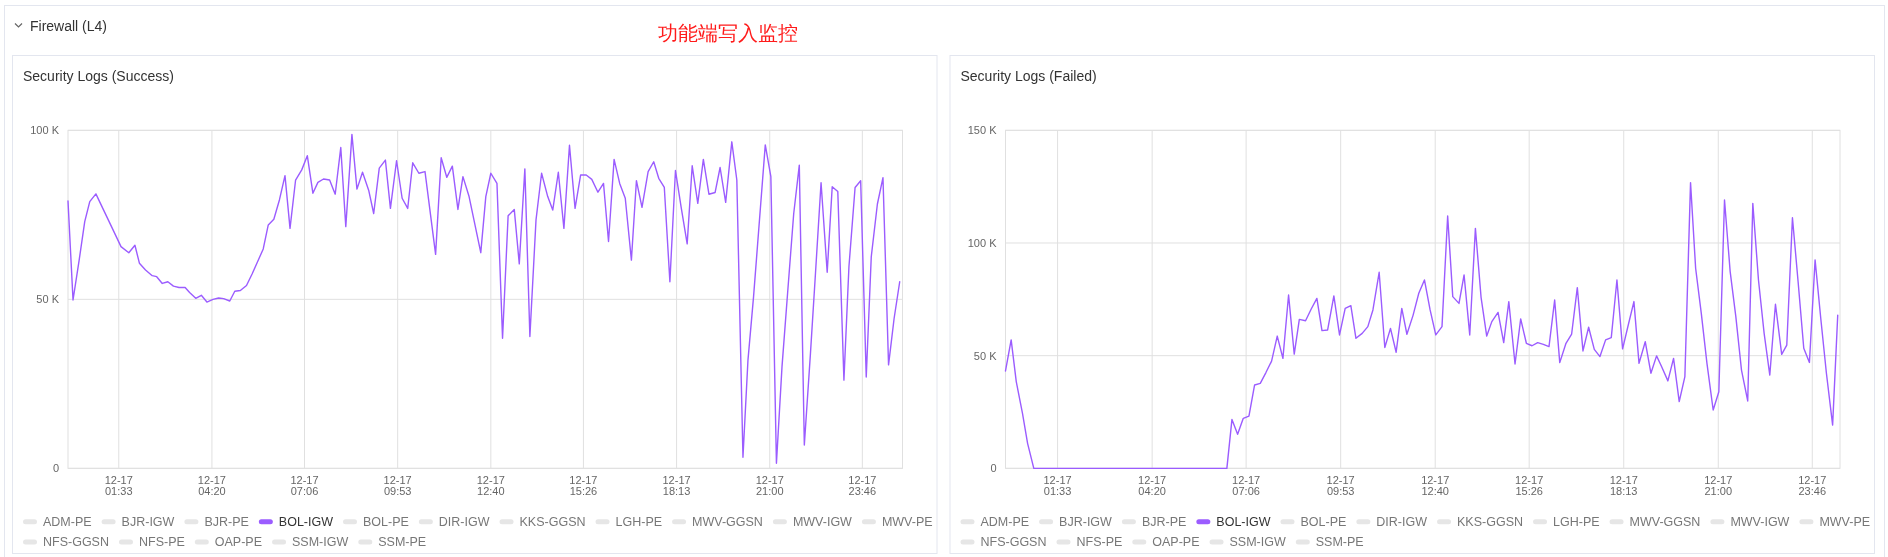 The image size is (1888, 557). Describe the element at coordinates (98, 76) in the screenshot. I see `chart-title: Security Logs (Success)` at that location.